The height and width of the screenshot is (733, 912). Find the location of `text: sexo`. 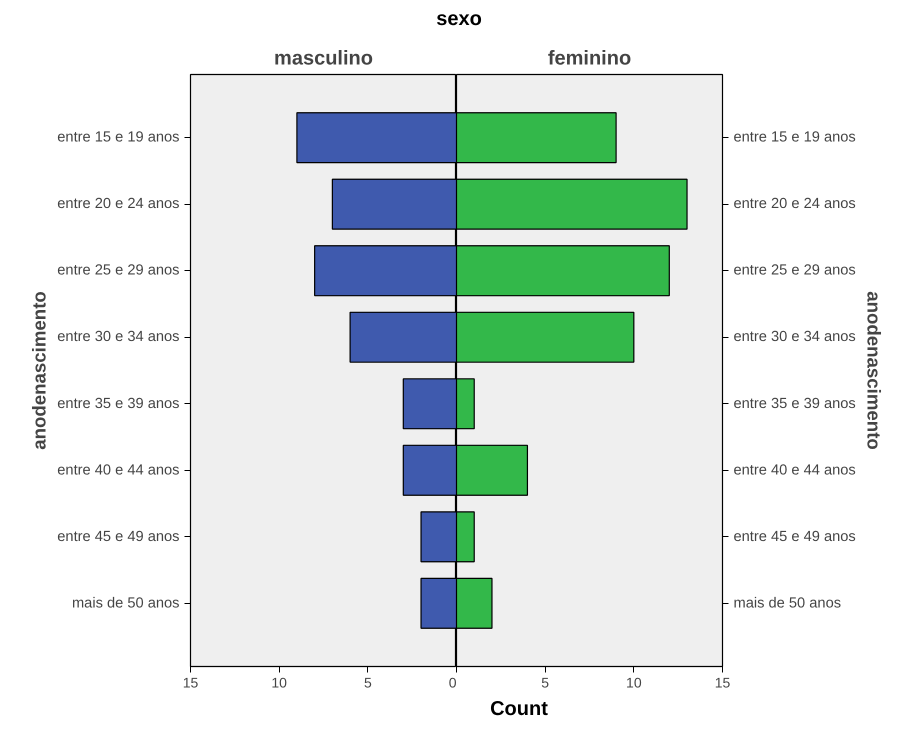

text: sexo is located at coordinates (459, 19).